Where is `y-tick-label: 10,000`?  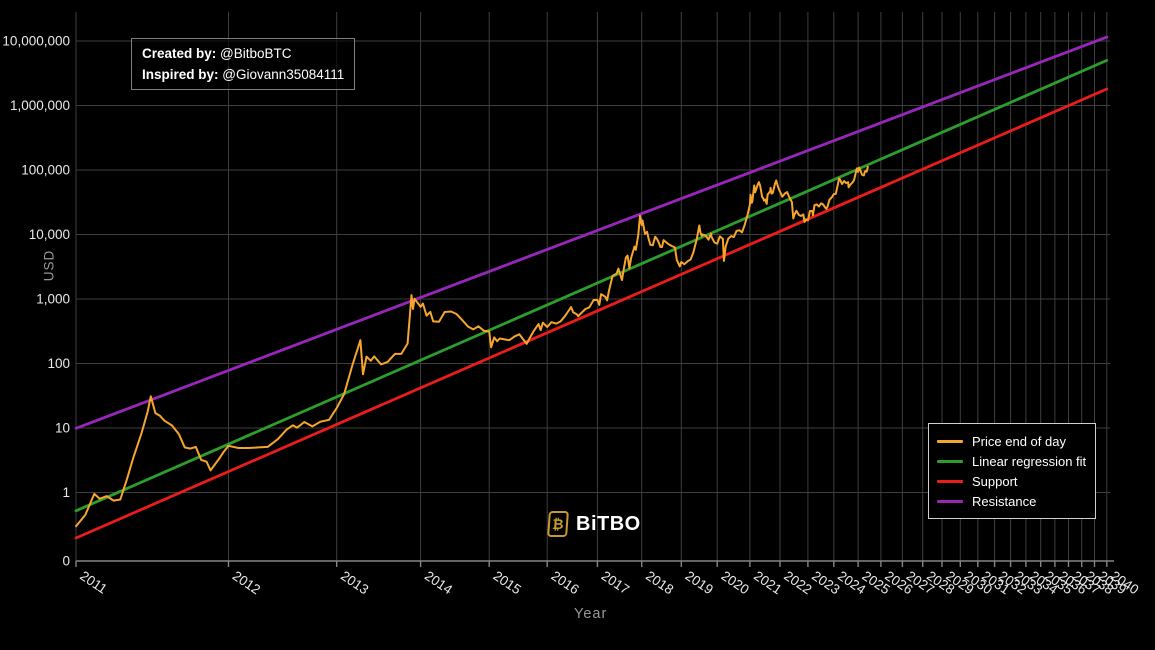
y-tick-label: 10,000 is located at coordinates (49, 234).